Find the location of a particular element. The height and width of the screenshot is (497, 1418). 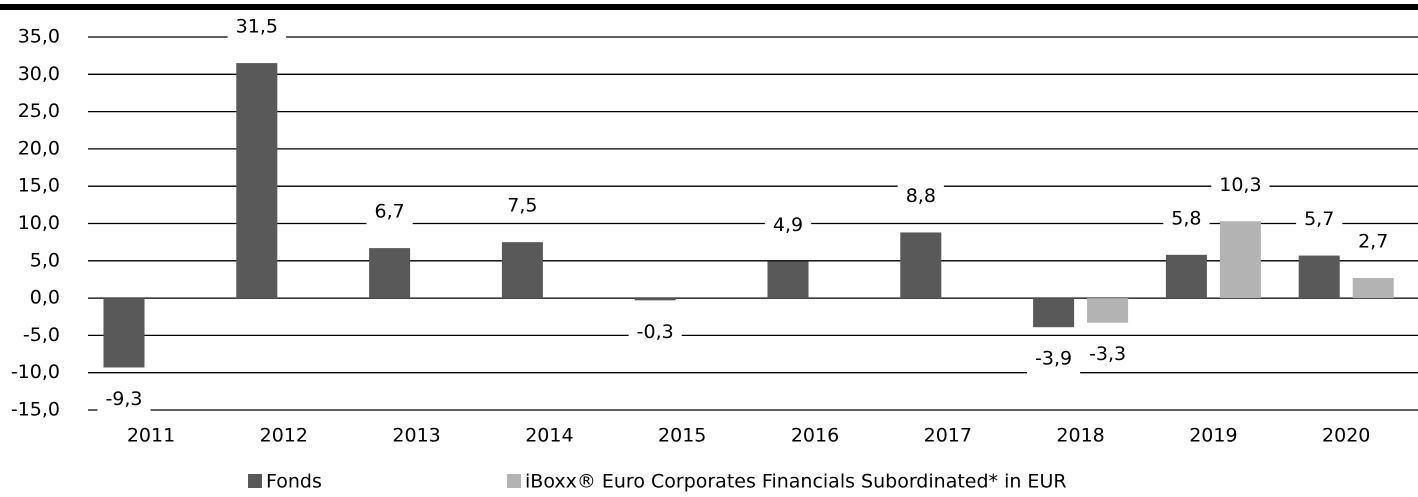

top-rule is located at coordinates (709, 7).